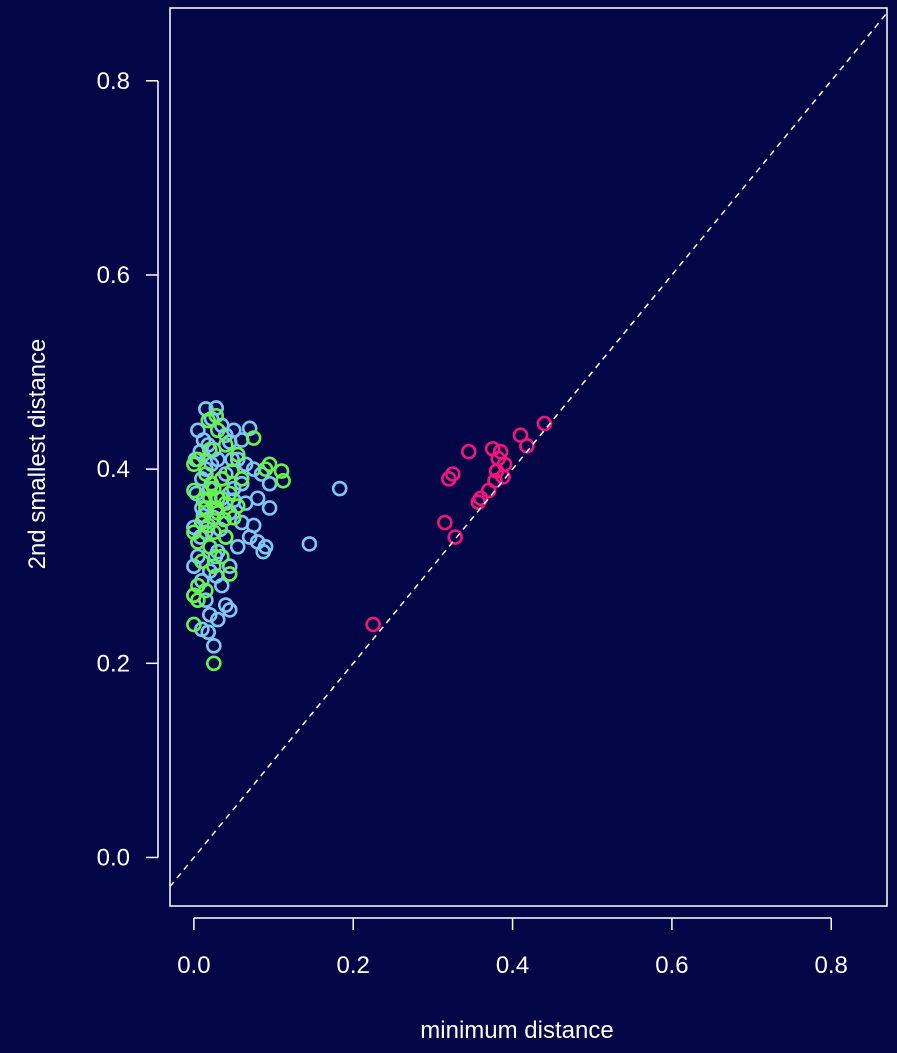 This screenshot has width=897, height=1053. I want to click on y-tick-label: 0.0, so click(113, 857).